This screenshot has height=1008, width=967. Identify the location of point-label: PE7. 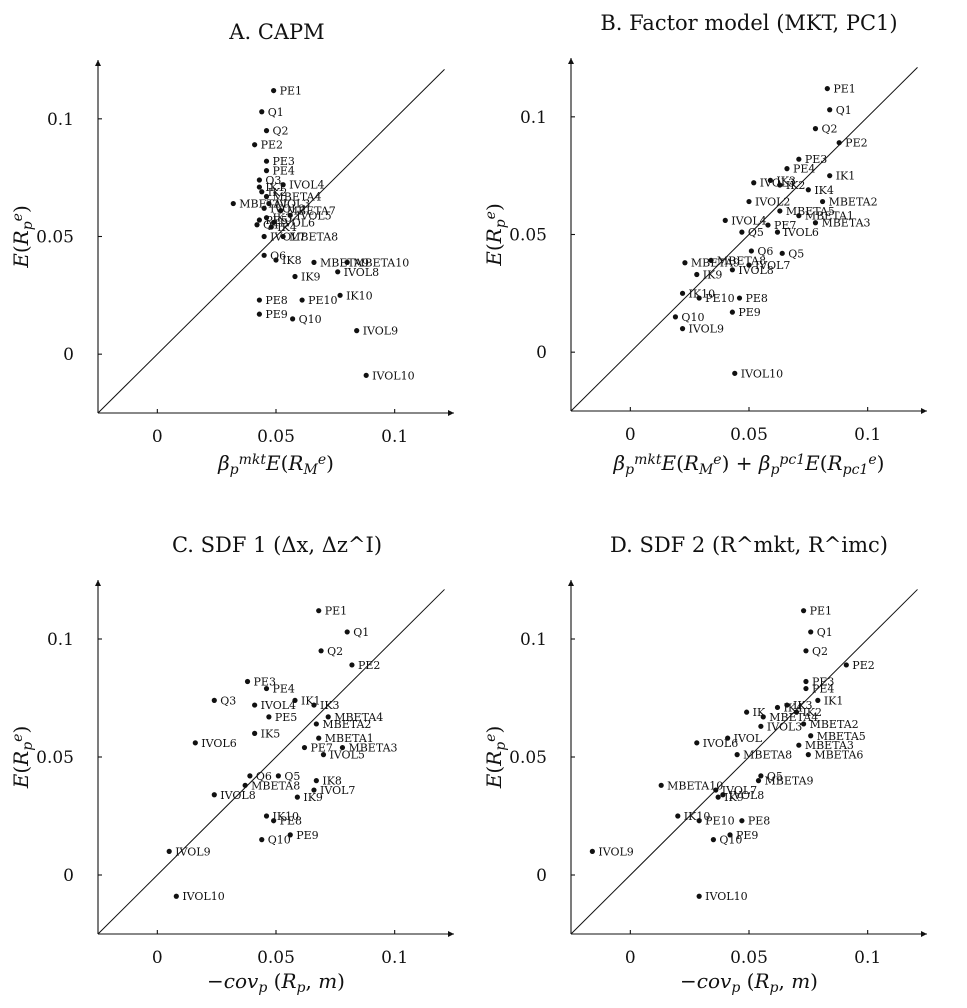
(321, 748).